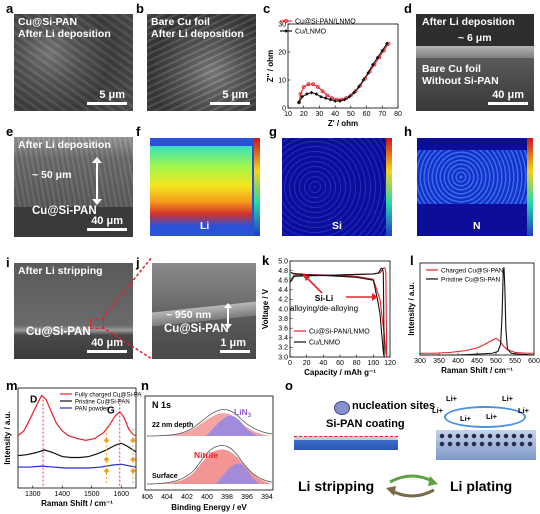 This screenshot has height=514, width=540. What do you see at coordinates (12, 385) in the screenshot?
I see `panel-label-m: m` at bounding box center [12, 385].